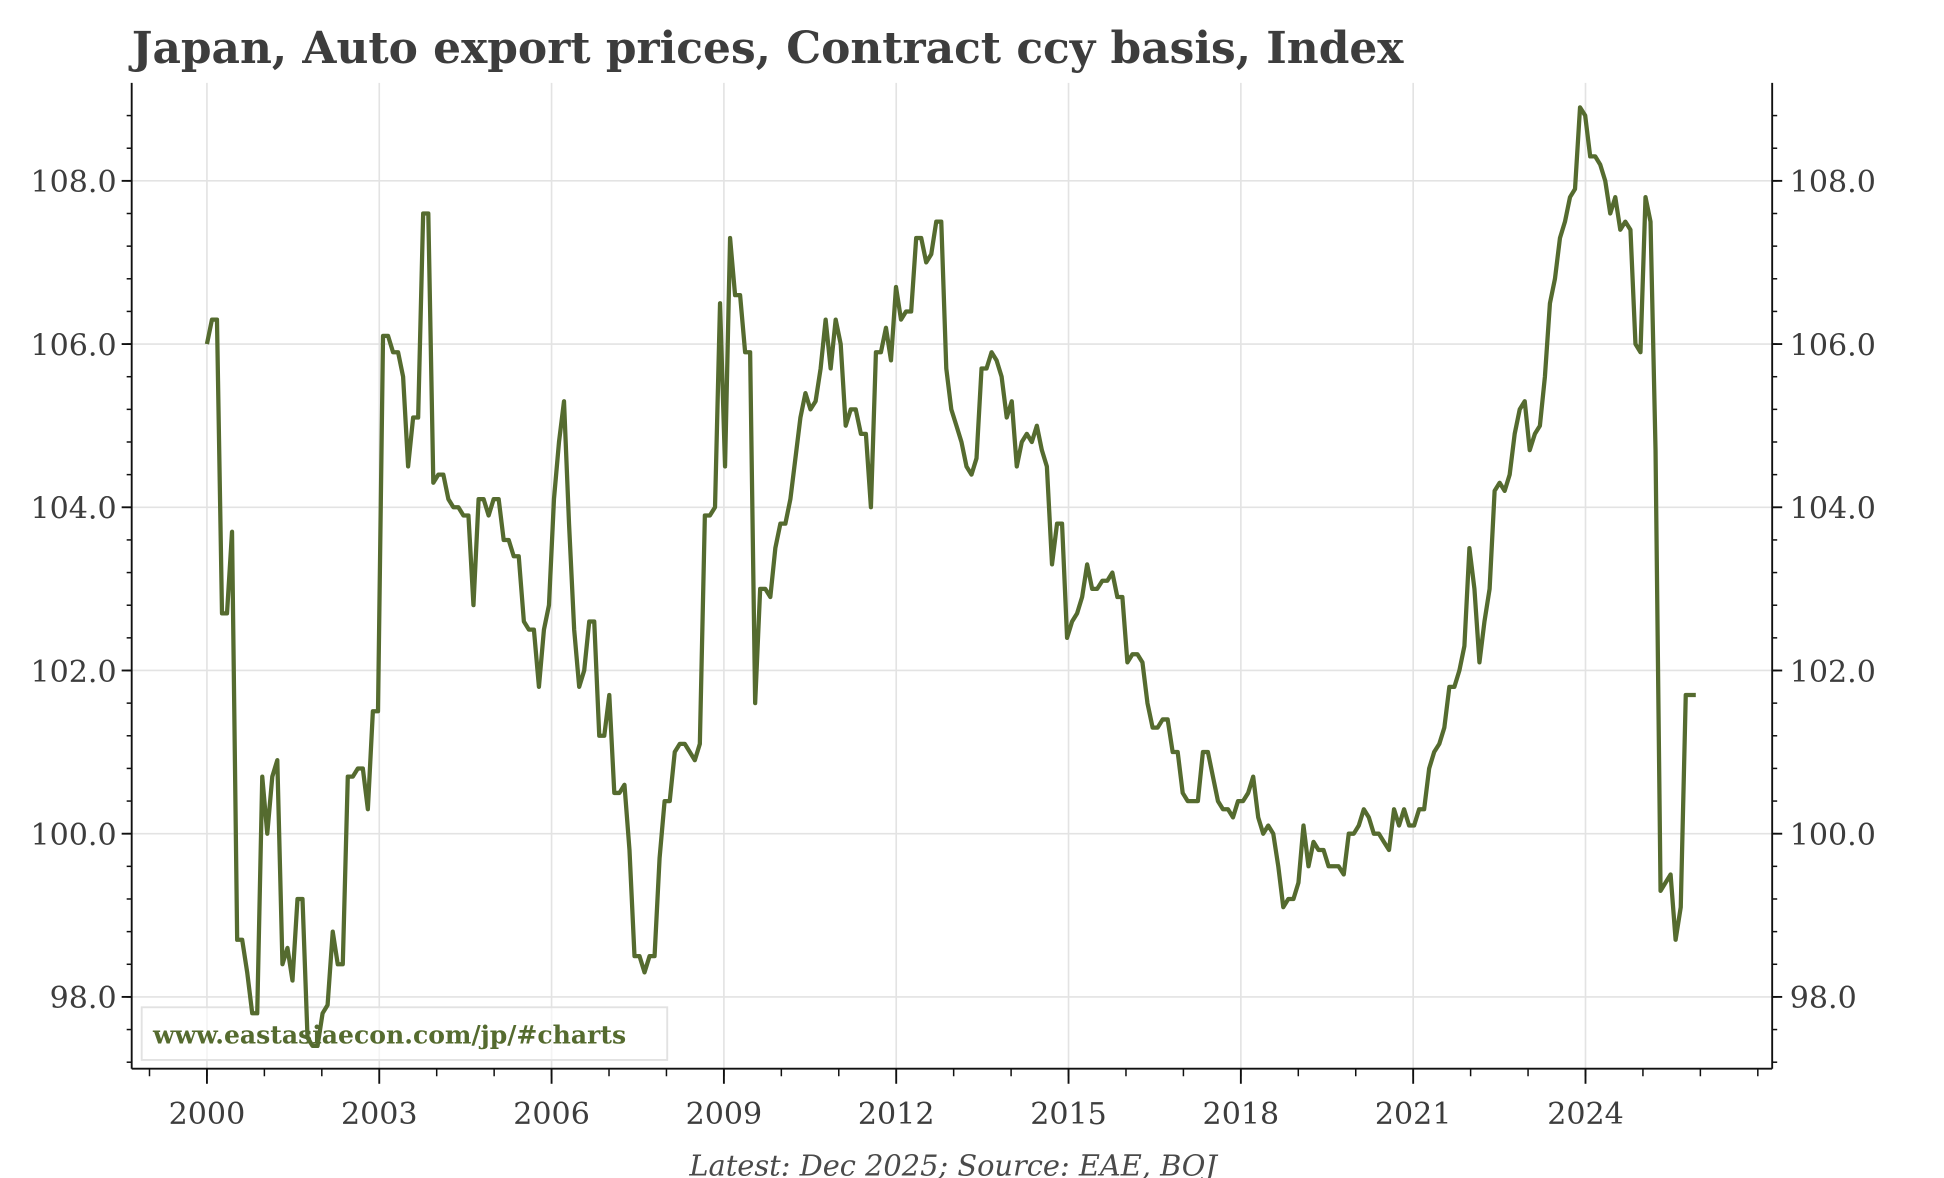 This screenshot has height=1178, width=1944. What do you see at coordinates (953, 1163) in the screenshot?
I see `source-note: Latest: Dec 2025; Source: EAE, BOJ` at bounding box center [953, 1163].